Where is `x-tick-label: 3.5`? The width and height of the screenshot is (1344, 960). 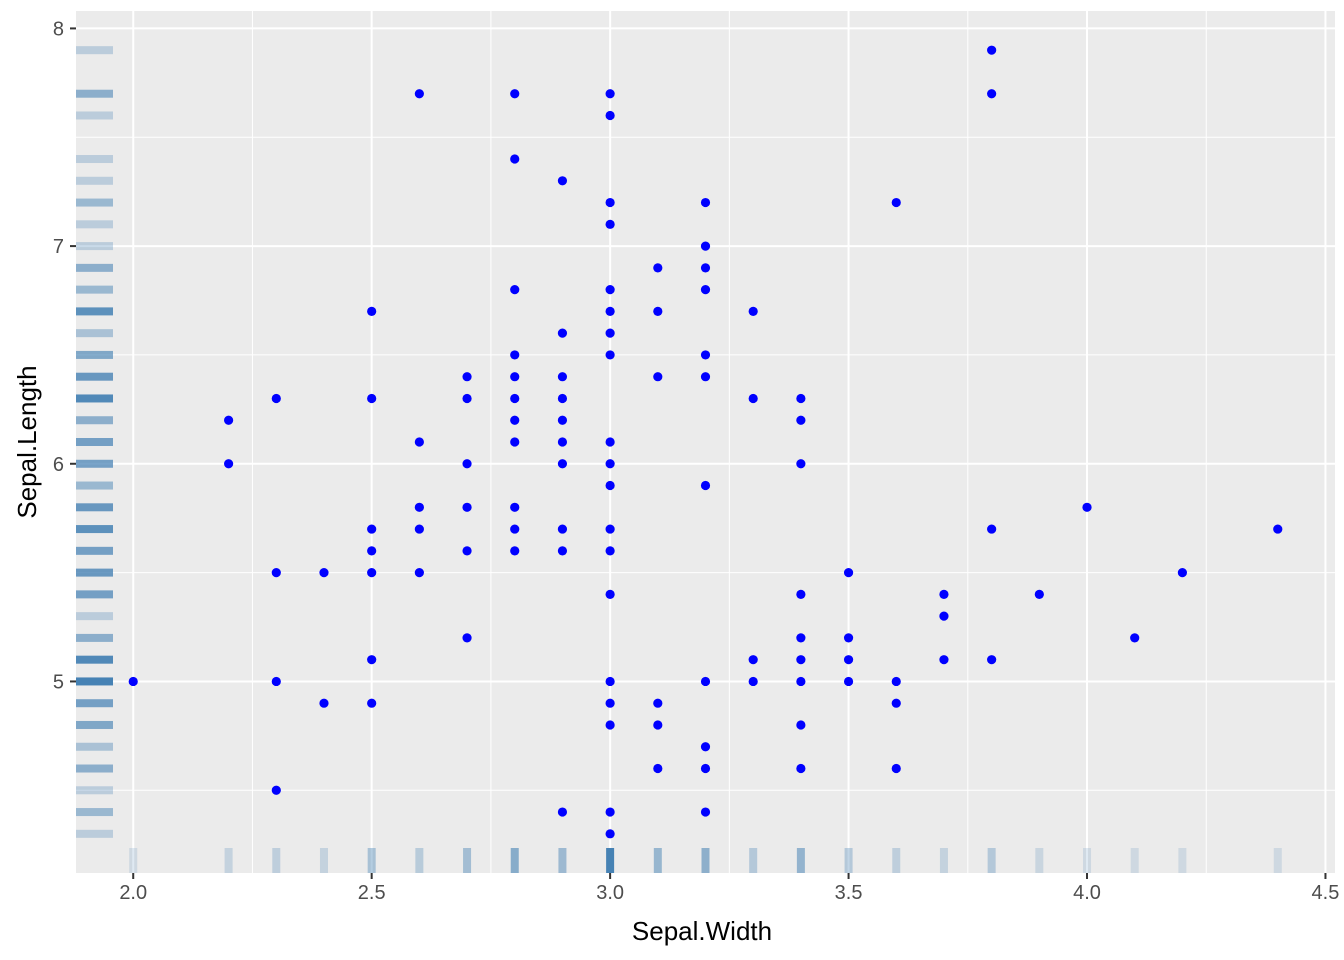
x-tick-label: 3.5 is located at coordinates (849, 893).